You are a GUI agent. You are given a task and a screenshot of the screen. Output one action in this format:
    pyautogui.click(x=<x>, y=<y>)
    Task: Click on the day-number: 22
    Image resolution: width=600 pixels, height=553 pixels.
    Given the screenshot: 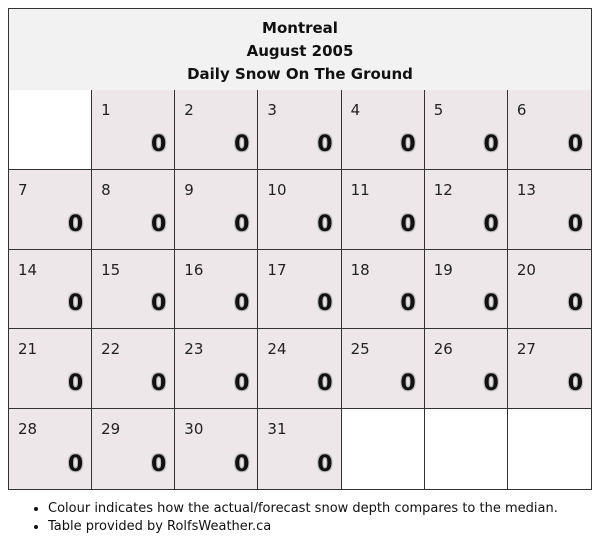 What is the action you would take?
    pyautogui.click(x=111, y=349)
    